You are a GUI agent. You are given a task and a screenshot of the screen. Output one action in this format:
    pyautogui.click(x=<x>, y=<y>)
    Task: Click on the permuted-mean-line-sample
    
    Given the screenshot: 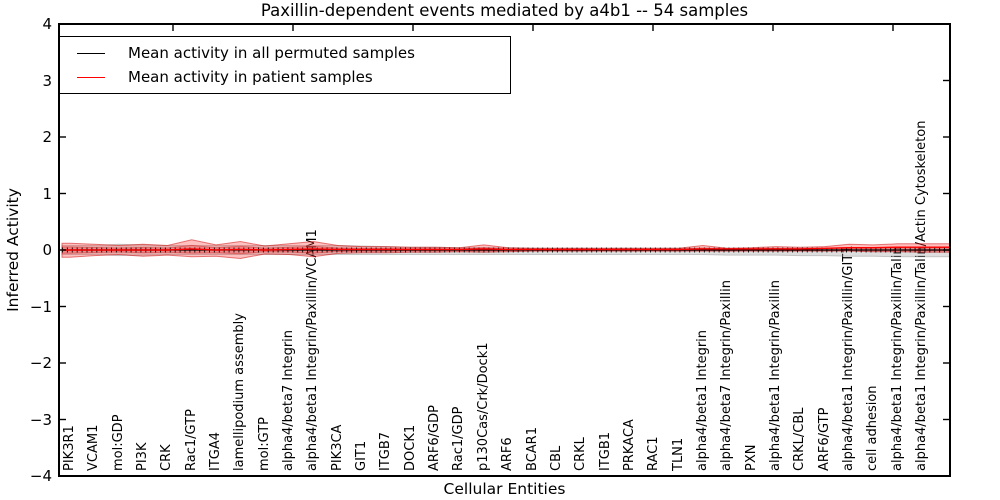 What is the action you would take?
    pyautogui.click(x=91, y=53)
    